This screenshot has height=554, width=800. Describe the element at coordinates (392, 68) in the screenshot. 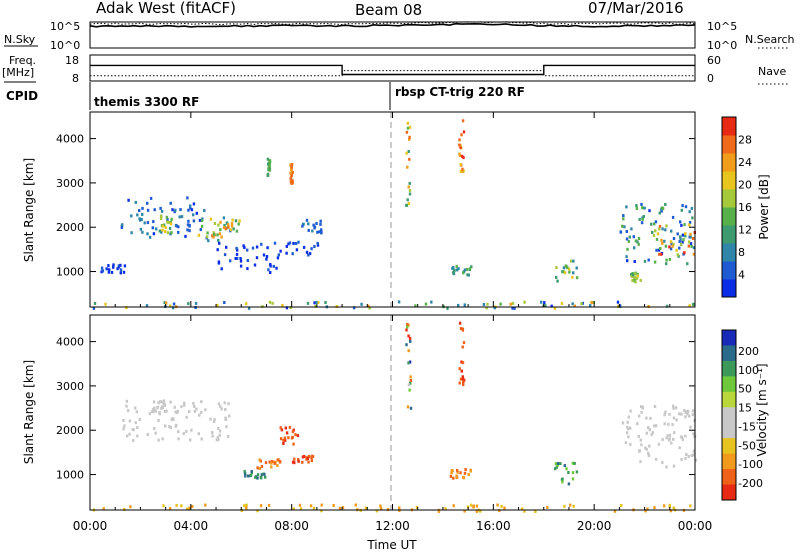

I see `freq-panel-frame` at that location.